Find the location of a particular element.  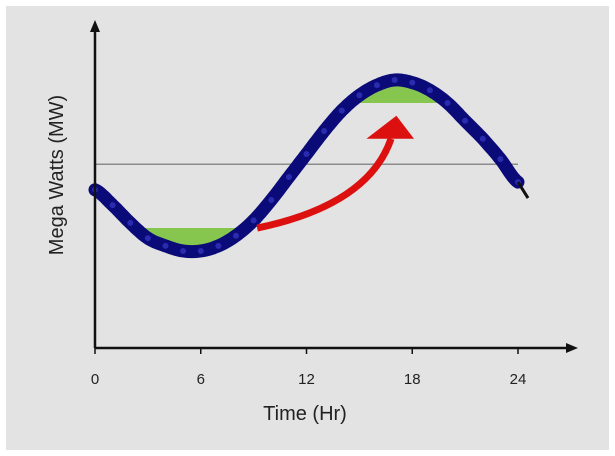

y-axis-label: Mega Watts (MW) is located at coordinates (57, 175).